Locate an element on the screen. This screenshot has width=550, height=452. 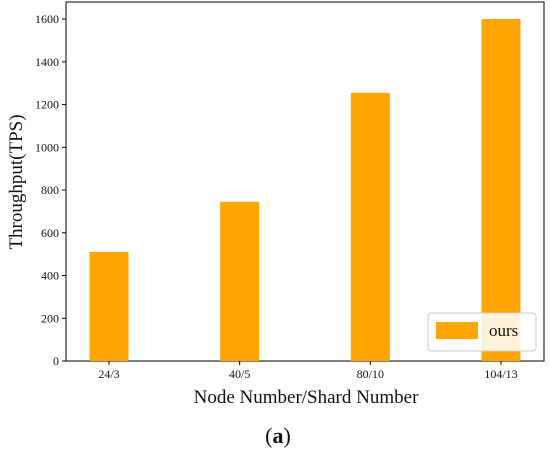
x-axis-label: Node Number/Shard Number is located at coordinates (306, 397).